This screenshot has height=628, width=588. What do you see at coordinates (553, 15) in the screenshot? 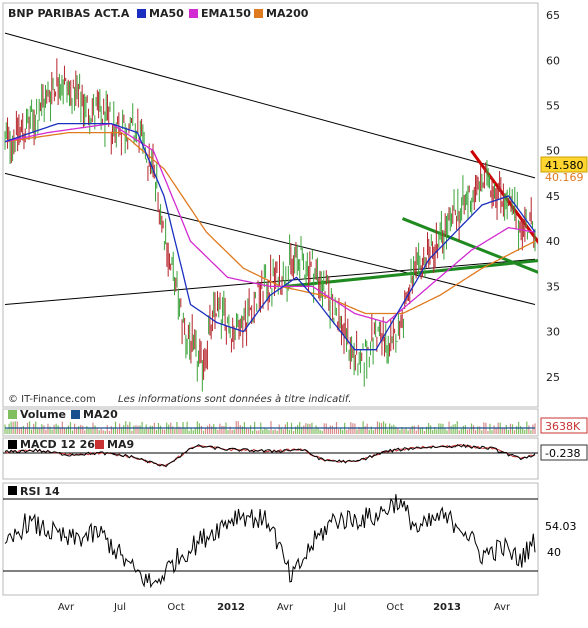
I see `price-tick-label: 65` at bounding box center [553, 15].